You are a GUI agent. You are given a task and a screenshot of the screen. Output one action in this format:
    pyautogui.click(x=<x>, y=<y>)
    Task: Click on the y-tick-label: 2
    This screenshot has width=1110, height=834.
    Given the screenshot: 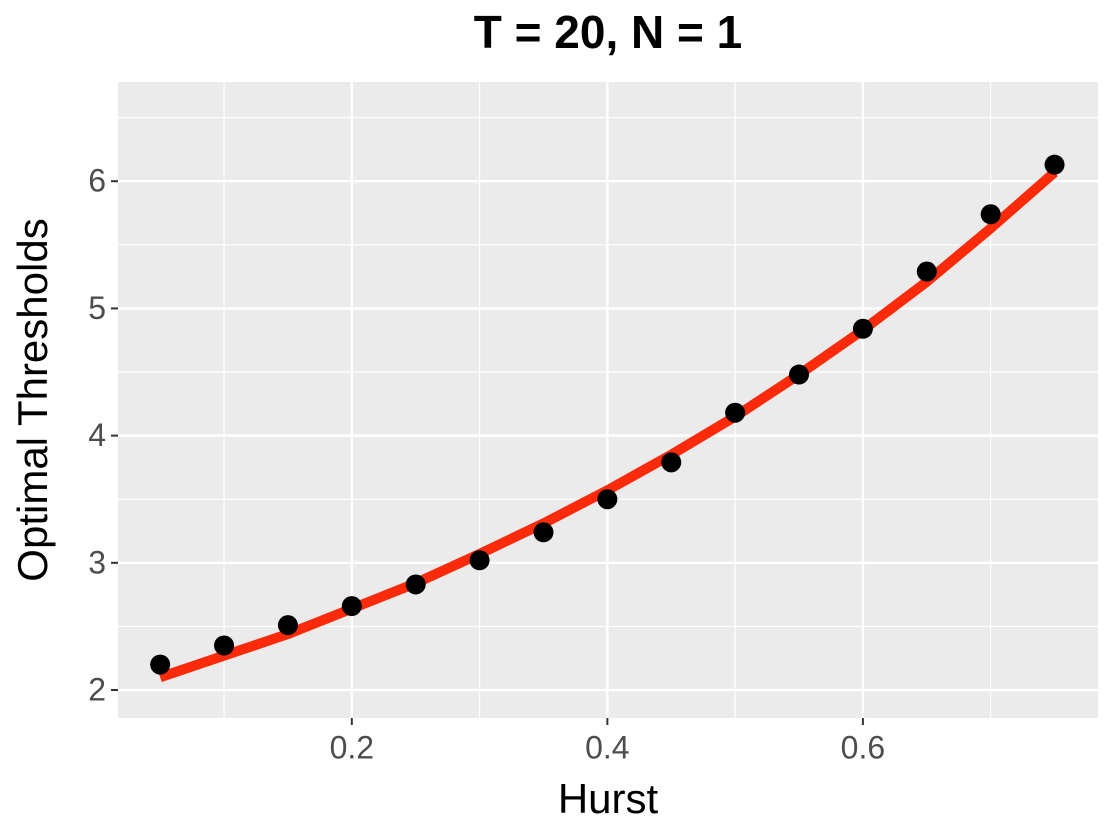 What is the action you would take?
    pyautogui.click(x=97, y=689)
    